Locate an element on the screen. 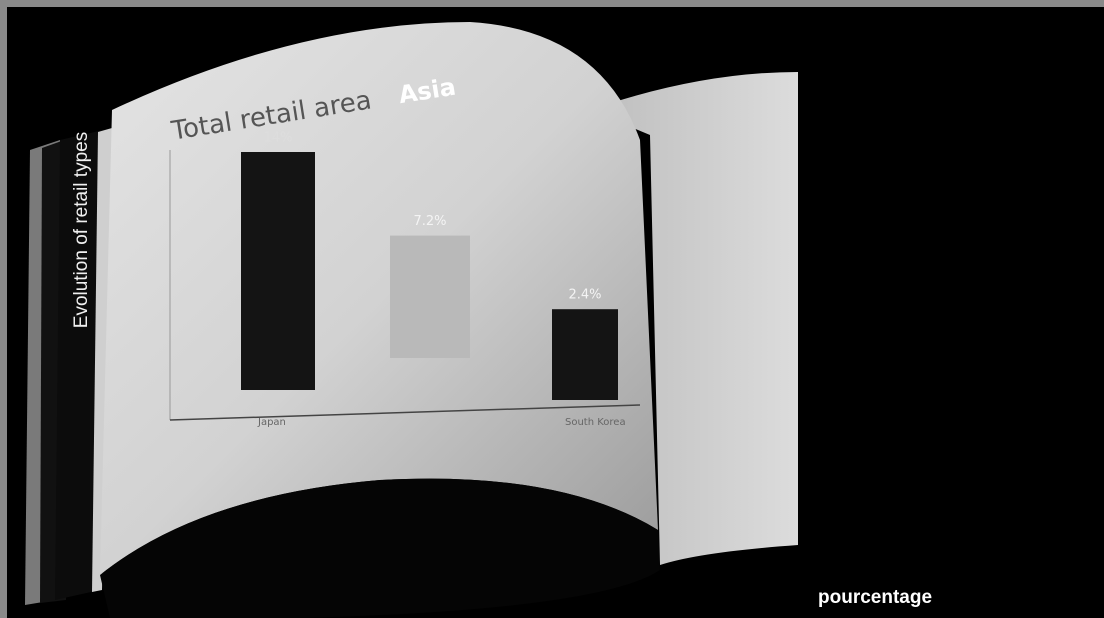 The height and width of the screenshot is (618, 1104). spine-text: Evolution of retail types is located at coordinates (81, 230).